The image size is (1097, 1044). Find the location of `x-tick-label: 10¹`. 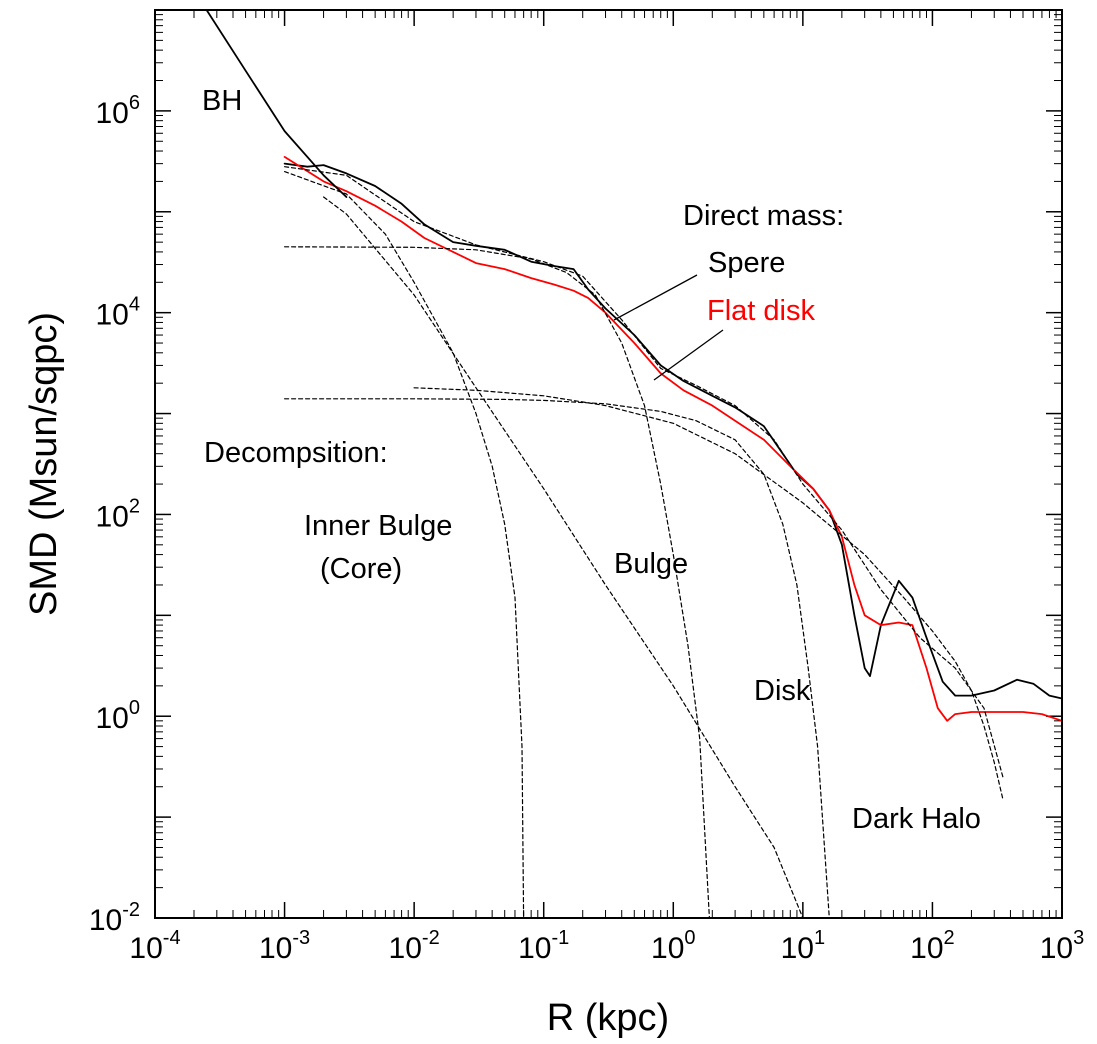

x-tick-label: 10¹ is located at coordinates (803, 946).